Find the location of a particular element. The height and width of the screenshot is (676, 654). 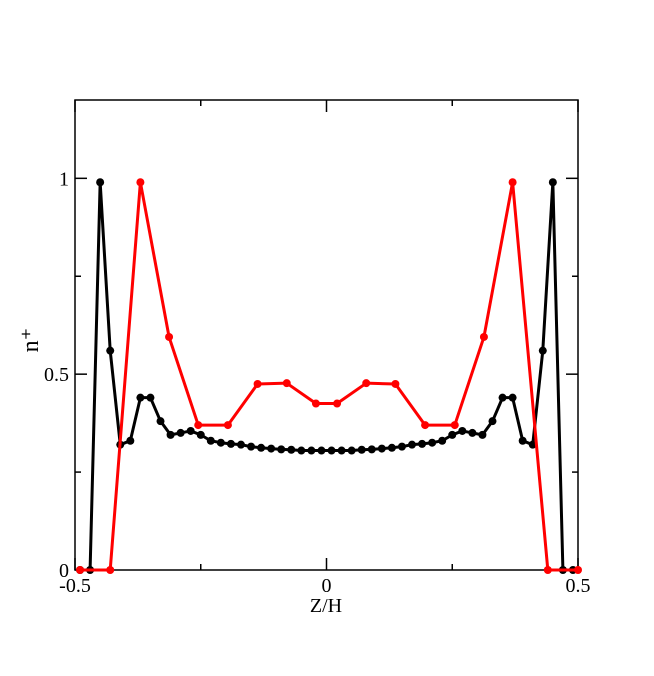

x-axis-label: Z/H is located at coordinates (326, 606).